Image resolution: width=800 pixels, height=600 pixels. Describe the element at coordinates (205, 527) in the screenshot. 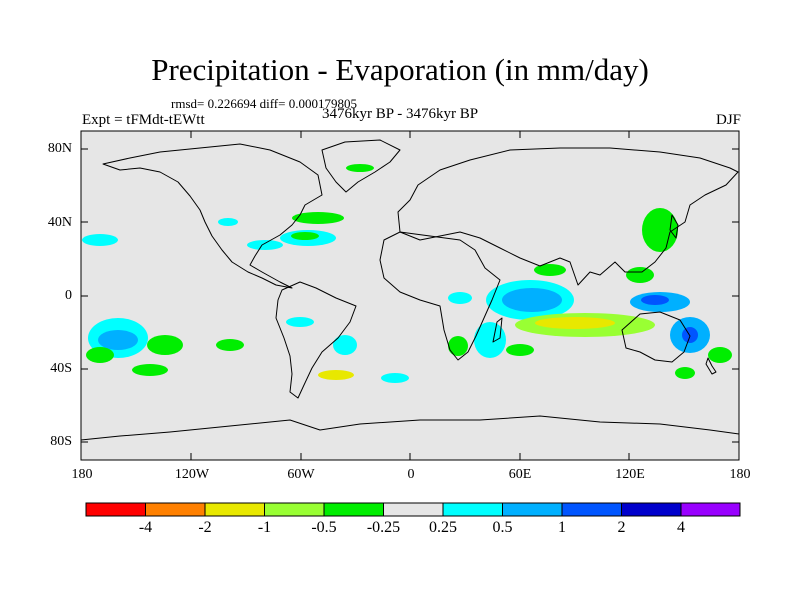

I see `colorbar-label: -2` at that location.